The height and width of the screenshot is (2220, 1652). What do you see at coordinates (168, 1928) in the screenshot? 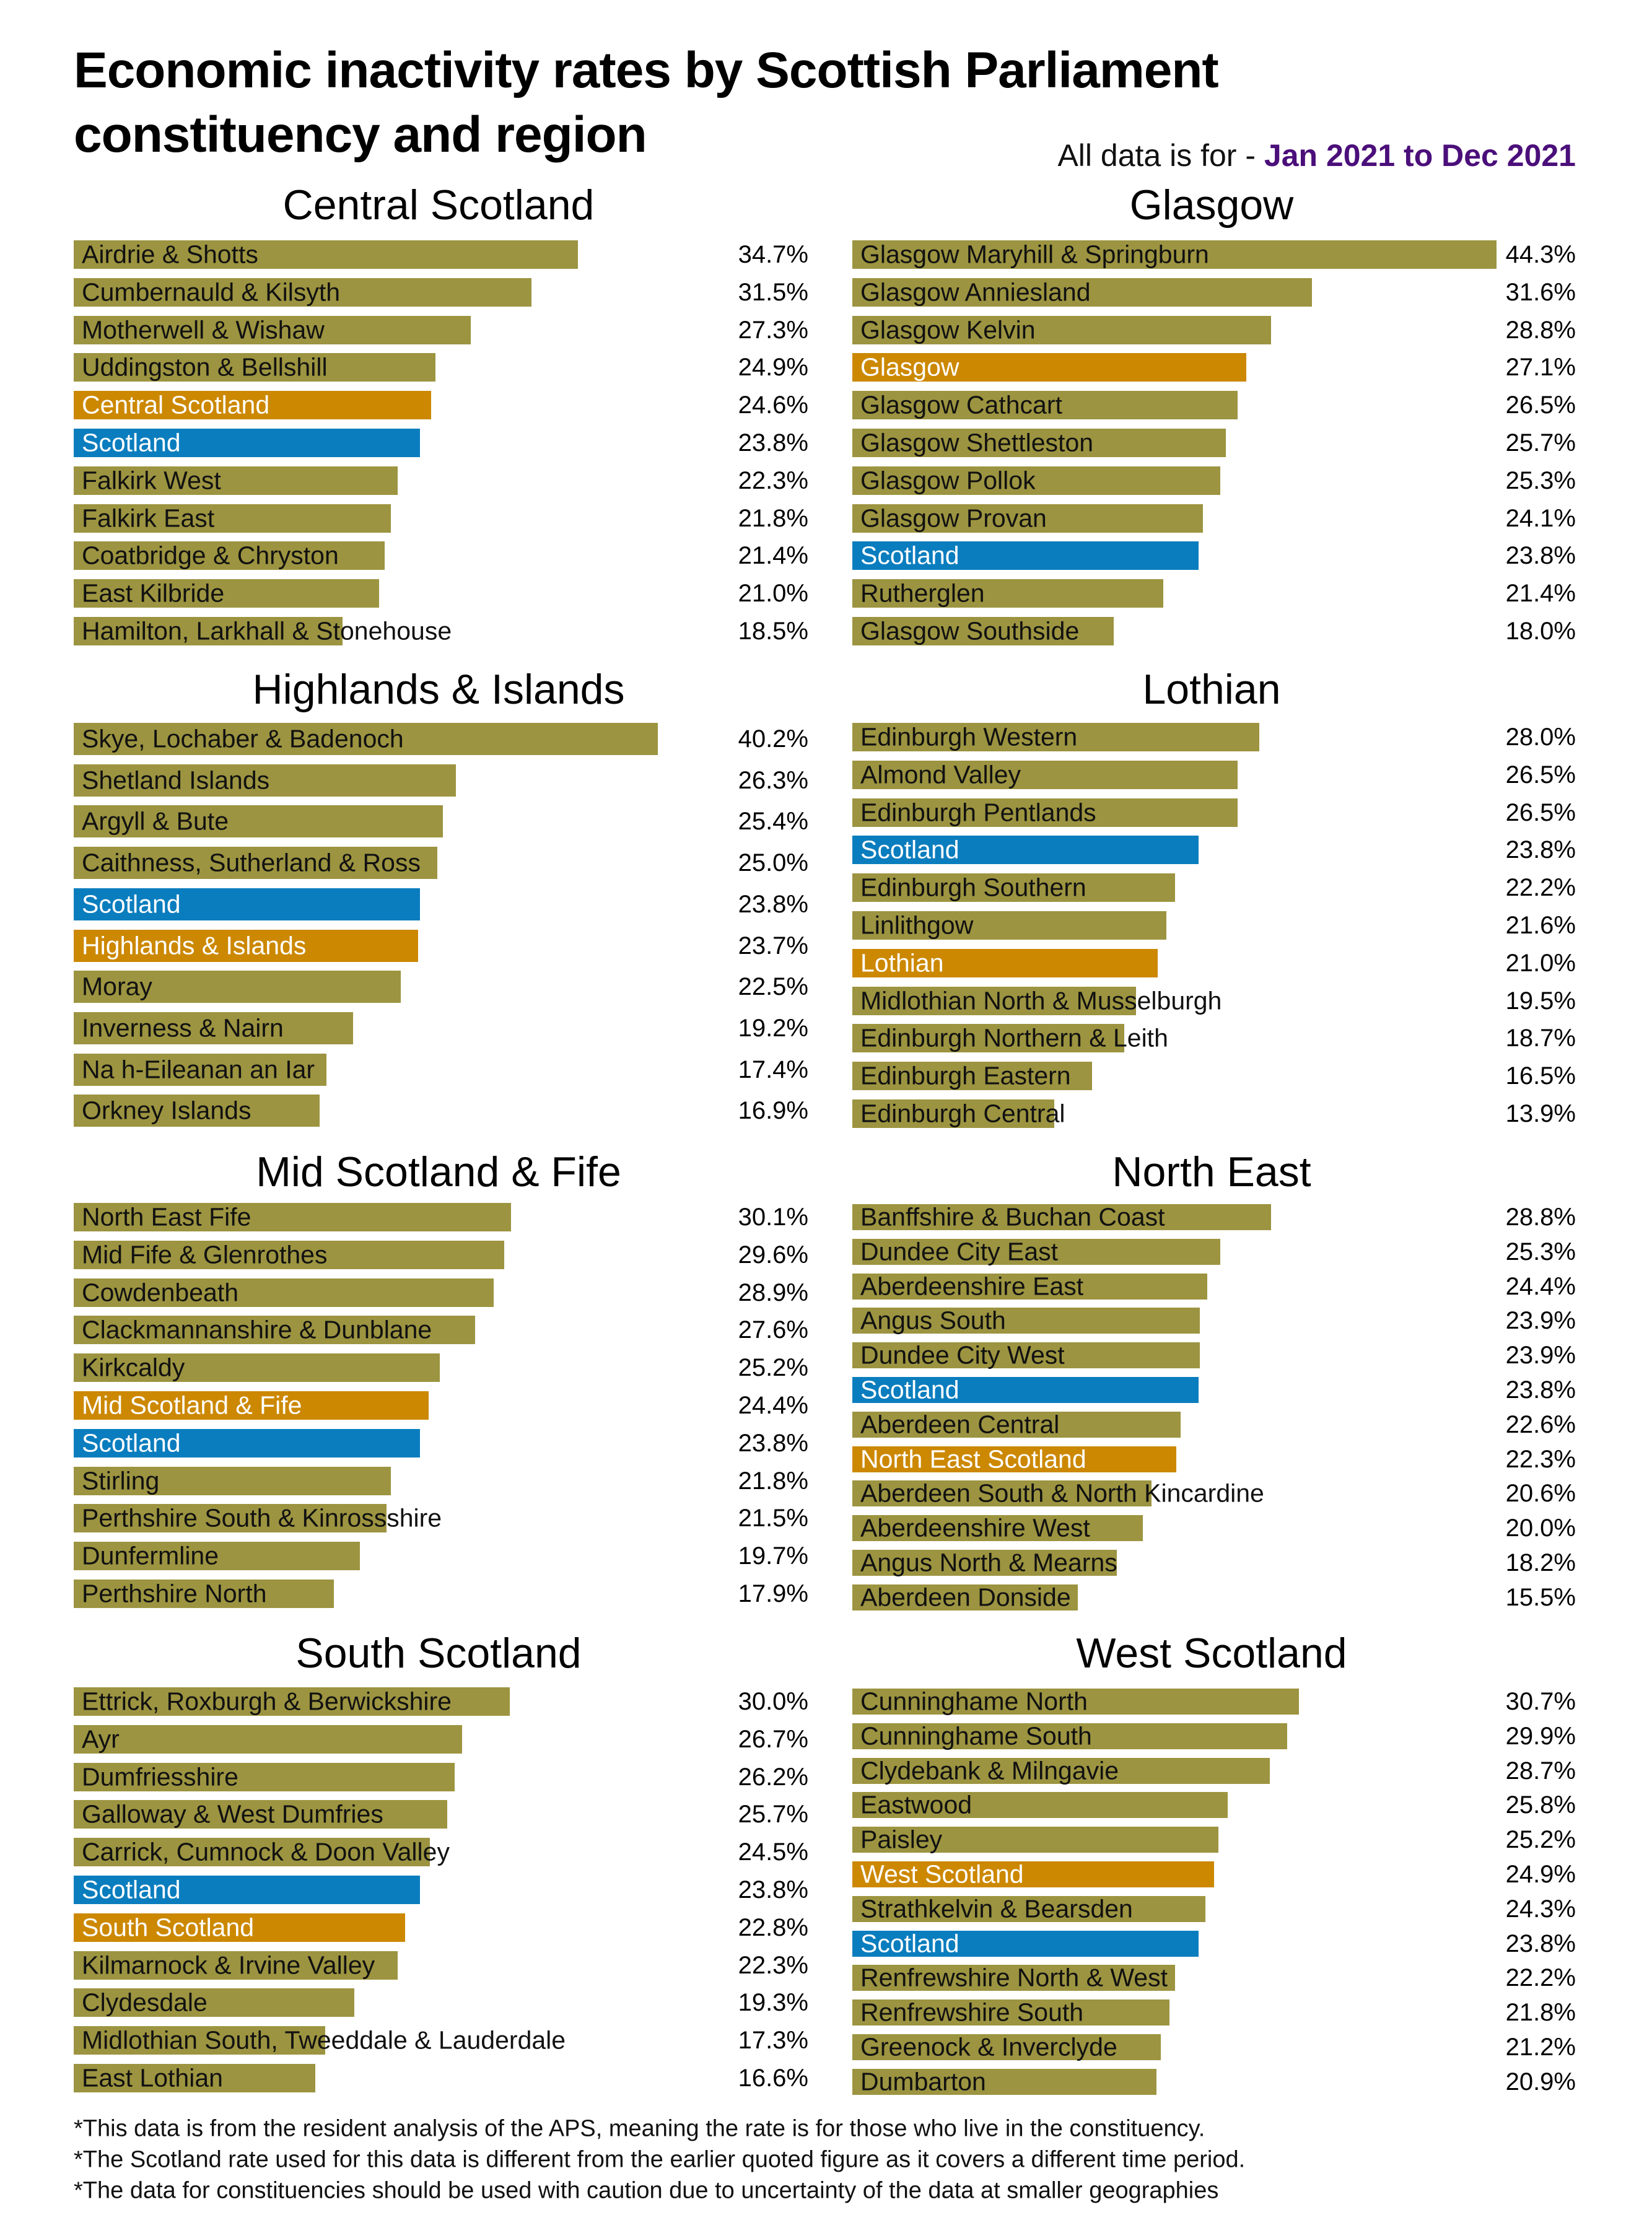
I see `bar-label: South Scotland` at bounding box center [168, 1928].